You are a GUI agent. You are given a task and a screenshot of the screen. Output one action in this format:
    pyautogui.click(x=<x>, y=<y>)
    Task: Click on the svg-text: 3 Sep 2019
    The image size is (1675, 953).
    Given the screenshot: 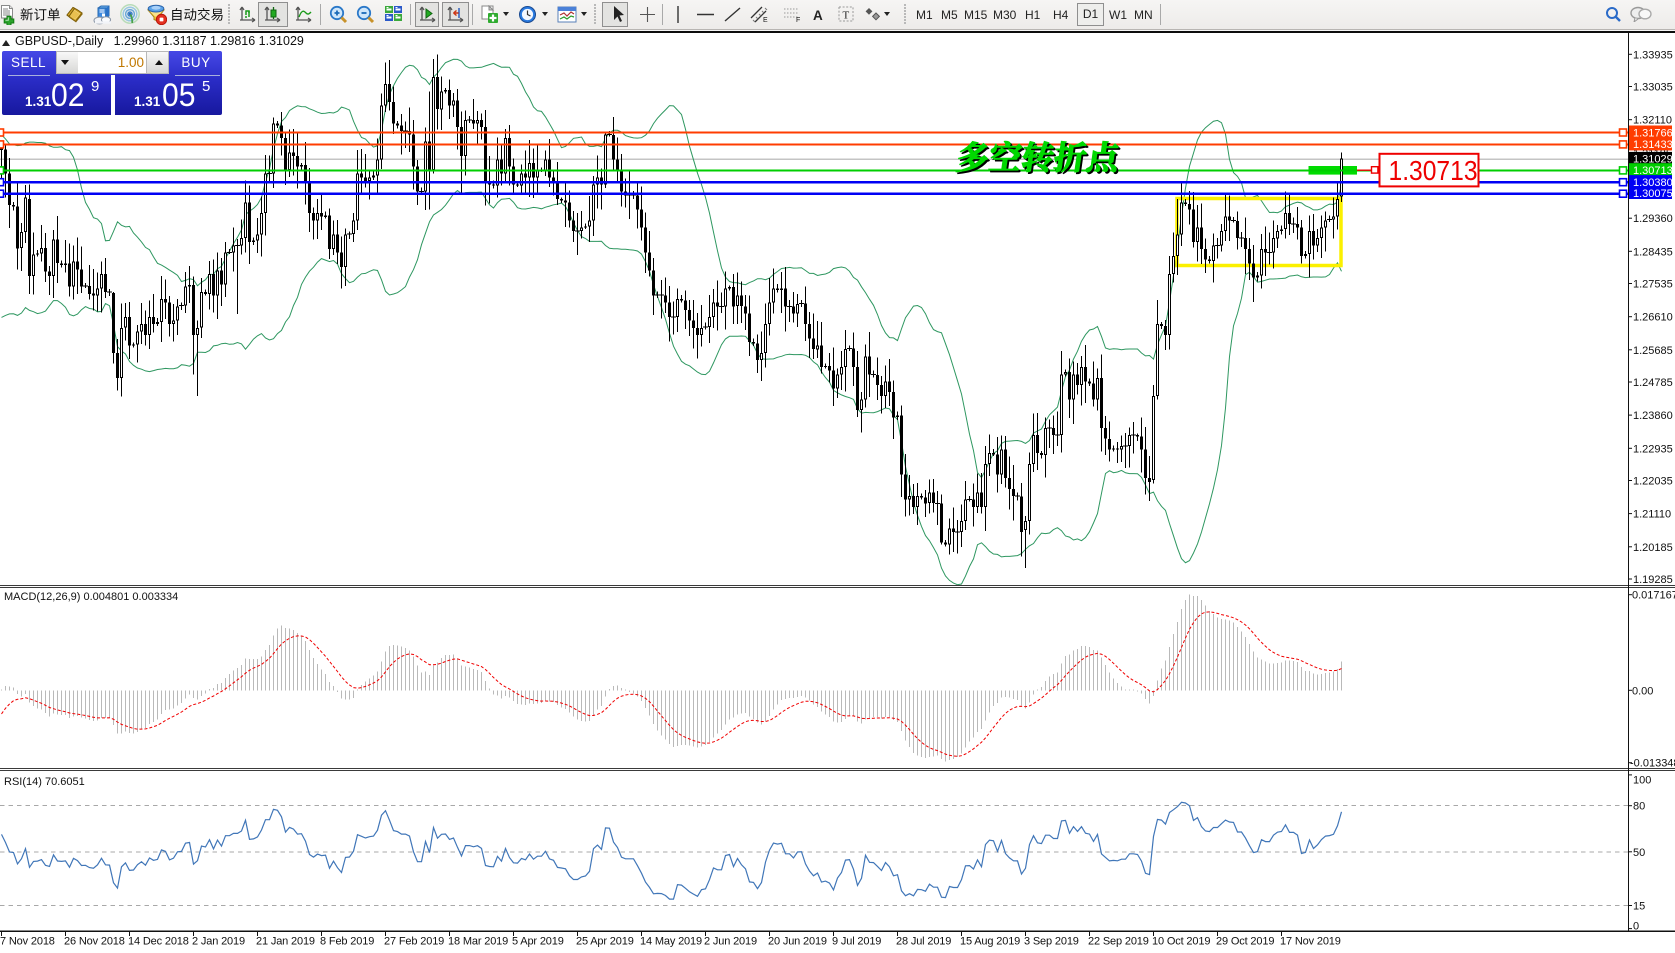 What is the action you would take?
    pyautogui.click(x=1051, y=942)
    